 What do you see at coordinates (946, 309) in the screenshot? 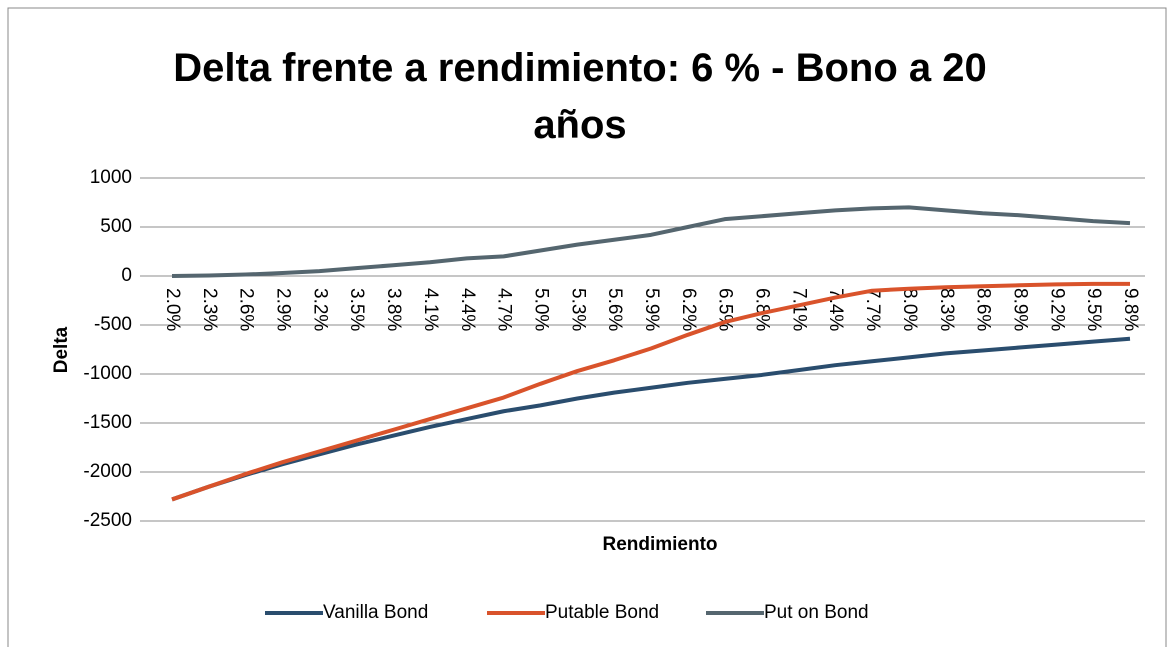
I see `x-tick-label: 8.3%` at bounding box center [946, 309].